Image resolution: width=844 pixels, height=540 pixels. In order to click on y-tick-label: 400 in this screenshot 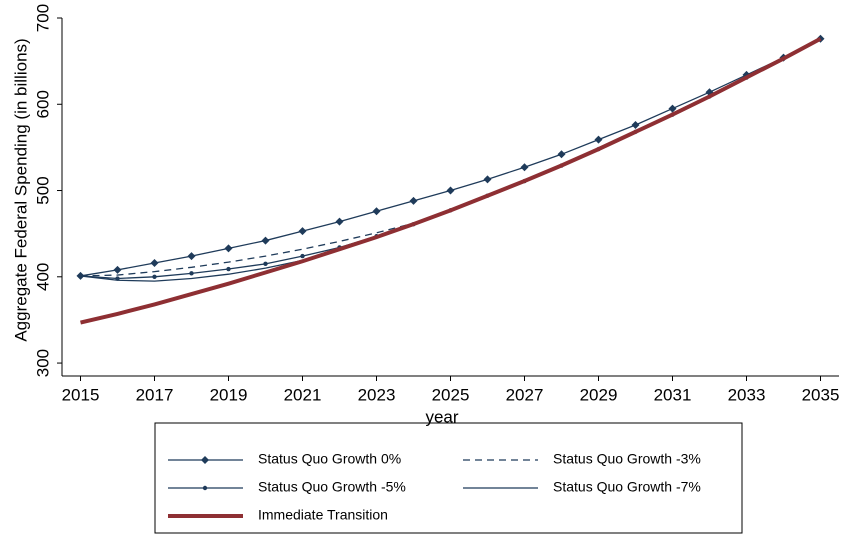, I will do `click(42, 277)`.